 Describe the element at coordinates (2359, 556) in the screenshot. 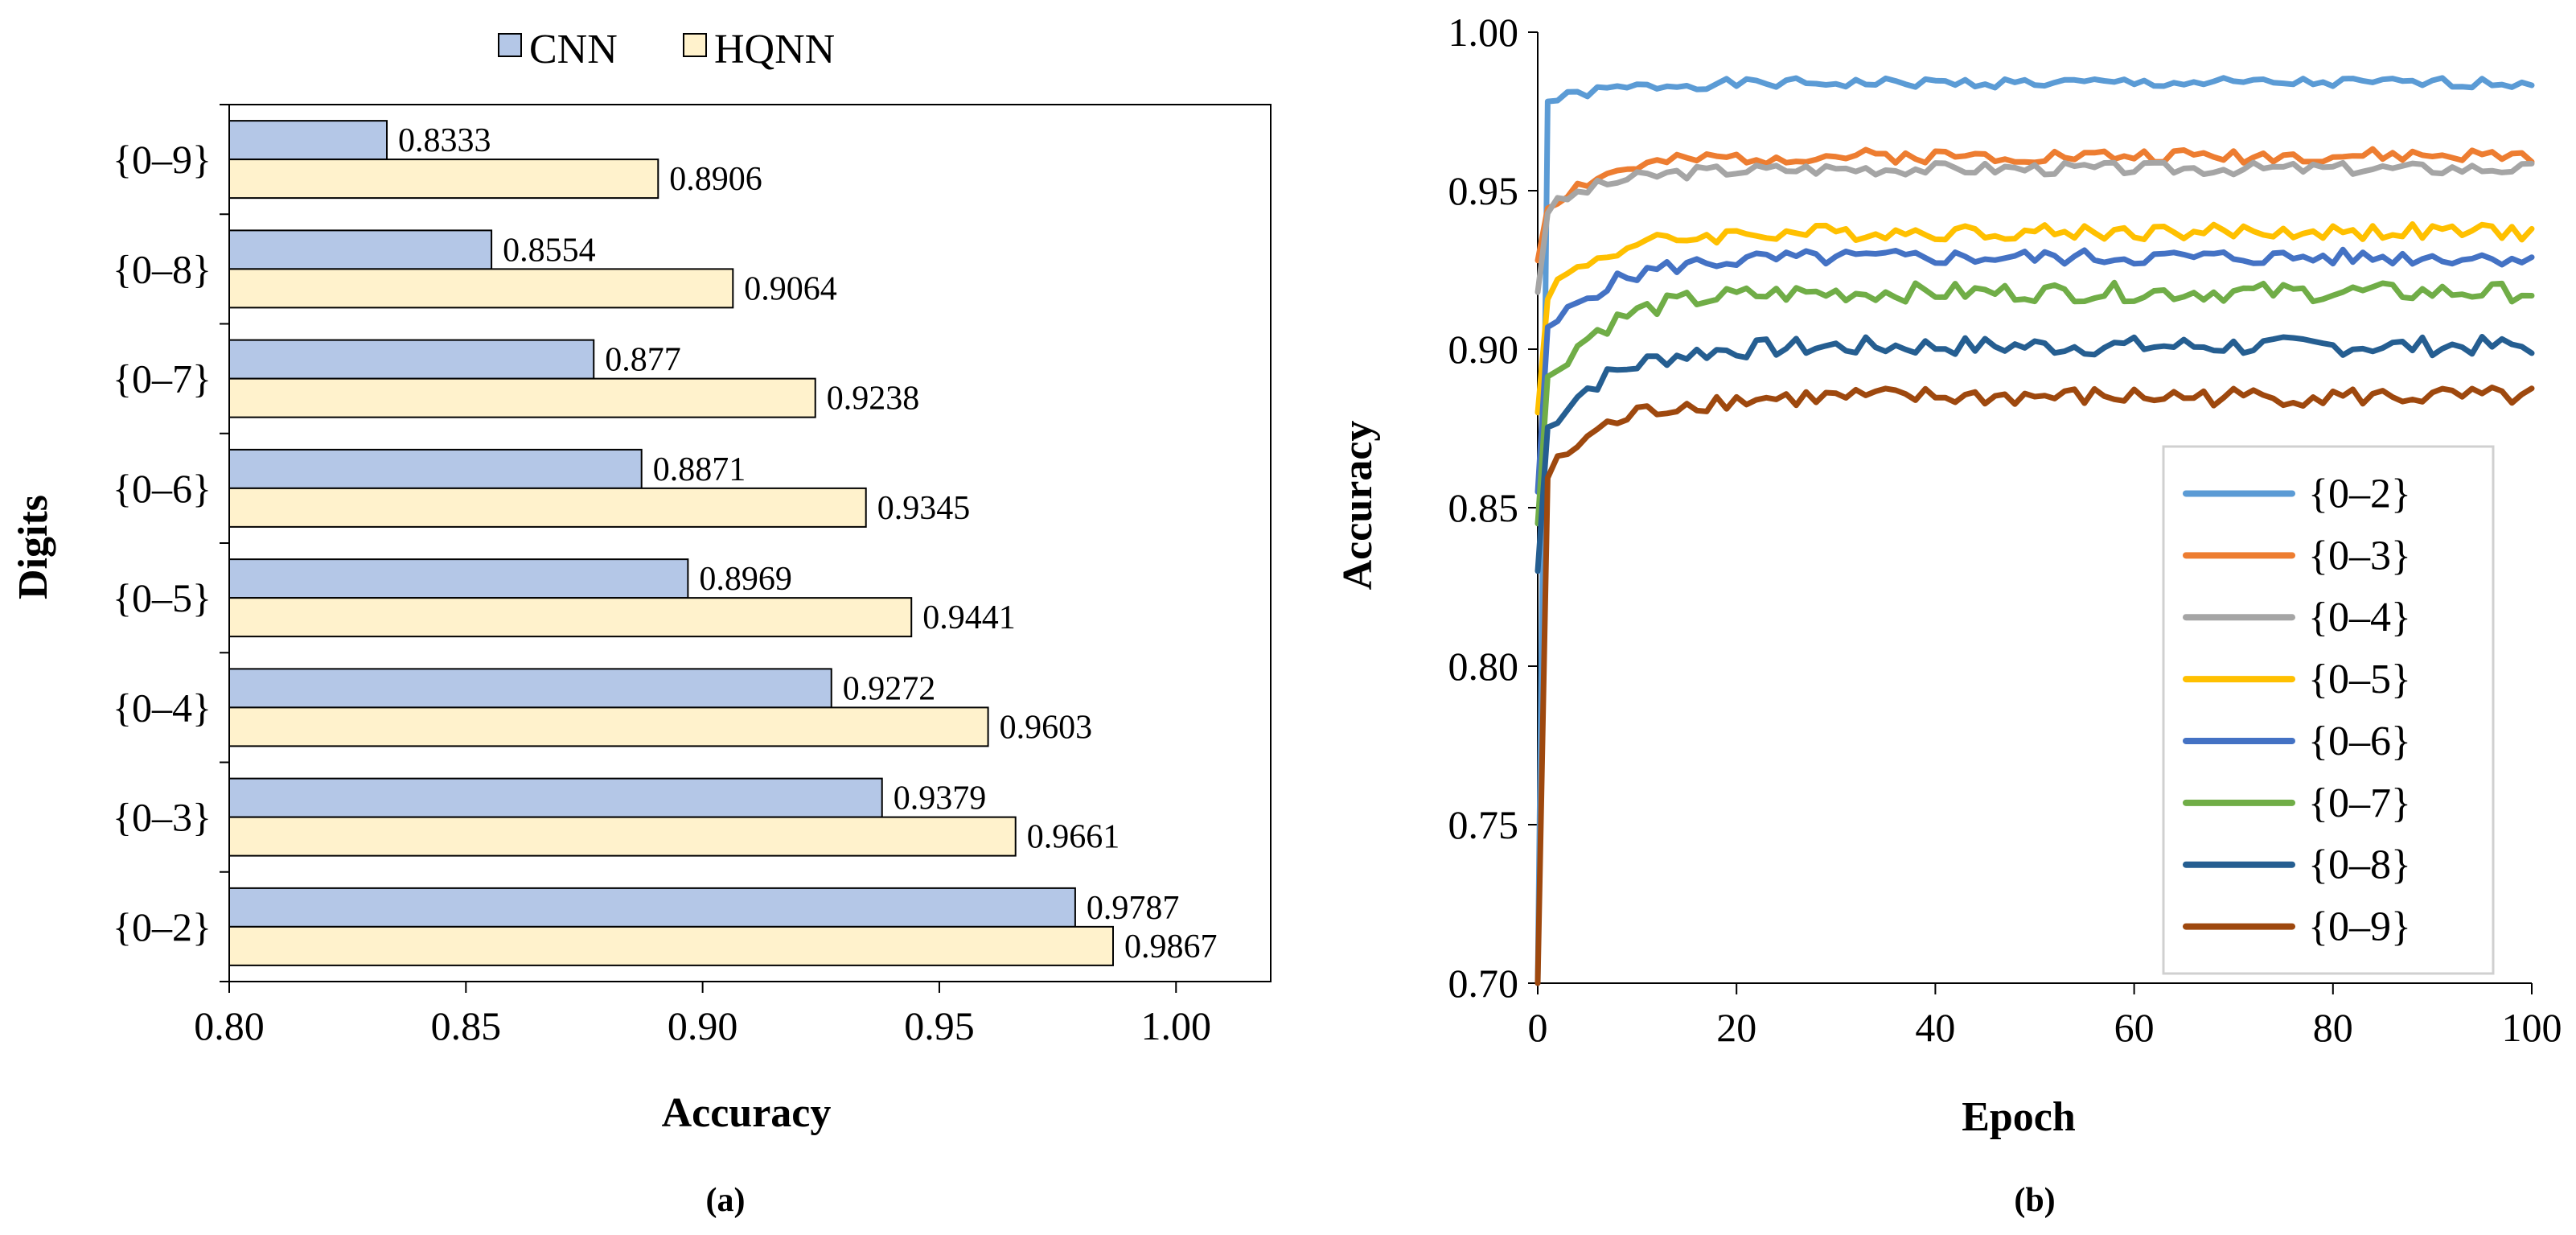

I see `legend-label: {0–3}` at that location.